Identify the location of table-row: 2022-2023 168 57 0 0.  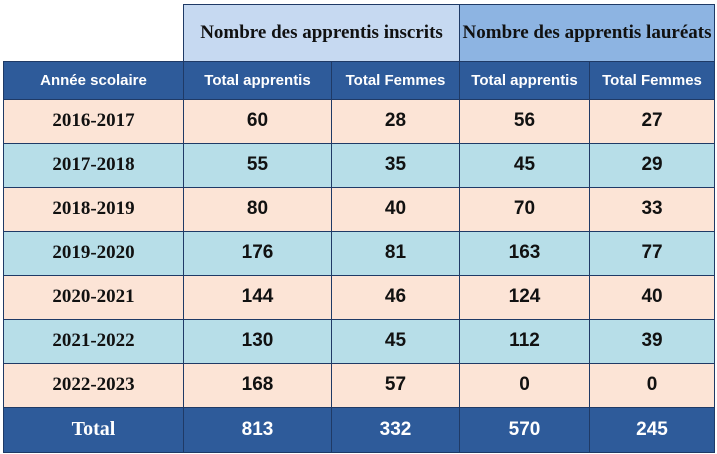
(359, 385).